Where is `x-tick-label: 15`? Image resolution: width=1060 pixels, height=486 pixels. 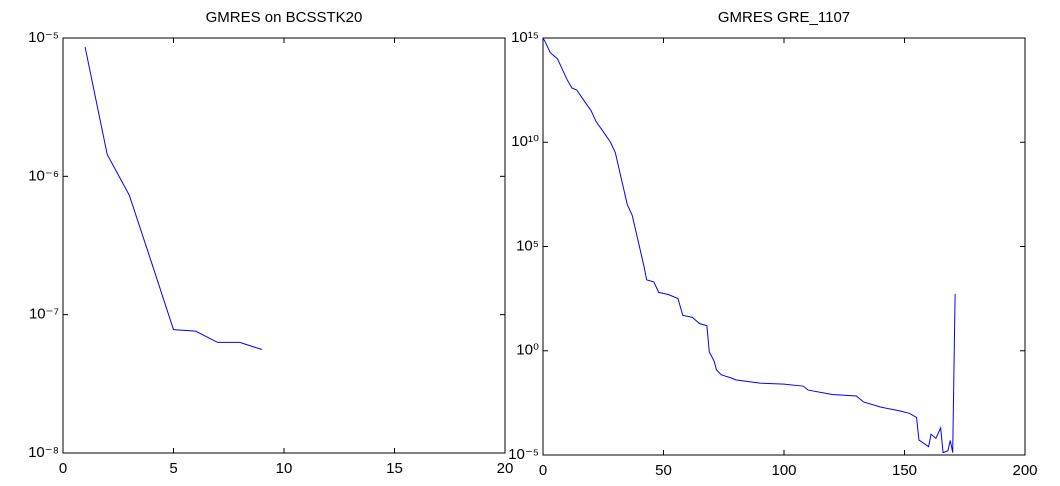
x-tick-label: 15 is located at coordinates (394, 468).